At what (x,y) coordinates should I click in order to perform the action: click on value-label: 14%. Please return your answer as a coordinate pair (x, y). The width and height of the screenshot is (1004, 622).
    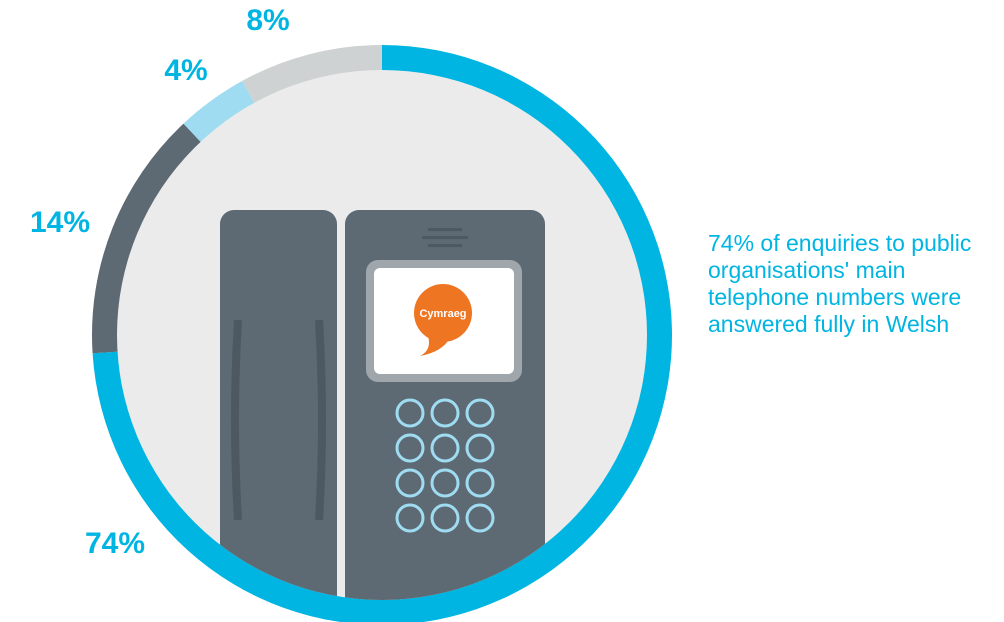
    Looking at the image, I should click on (60, 222).